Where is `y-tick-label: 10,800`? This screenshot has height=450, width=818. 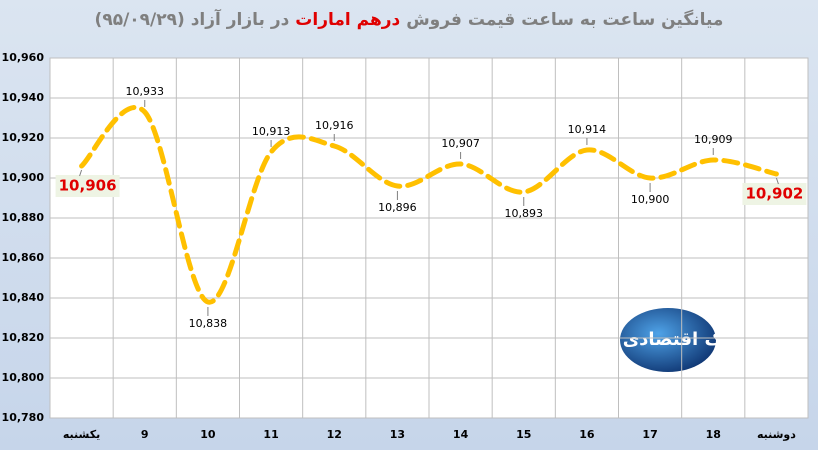 y-tick-label: 10,800 is located at coordinates (23, 377).